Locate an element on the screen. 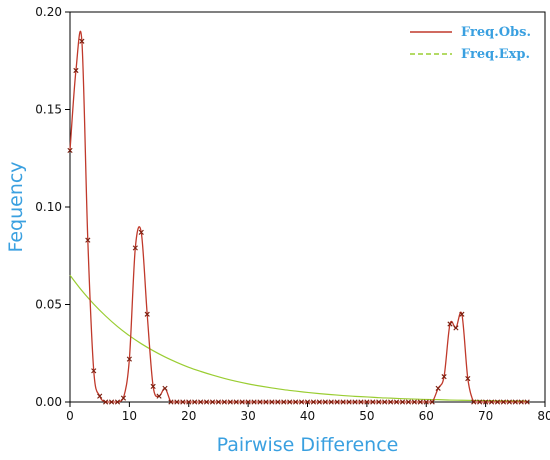 This screenshot has width=550, height=460. x-tick-label: 50 is located at coordinates (366, 416).